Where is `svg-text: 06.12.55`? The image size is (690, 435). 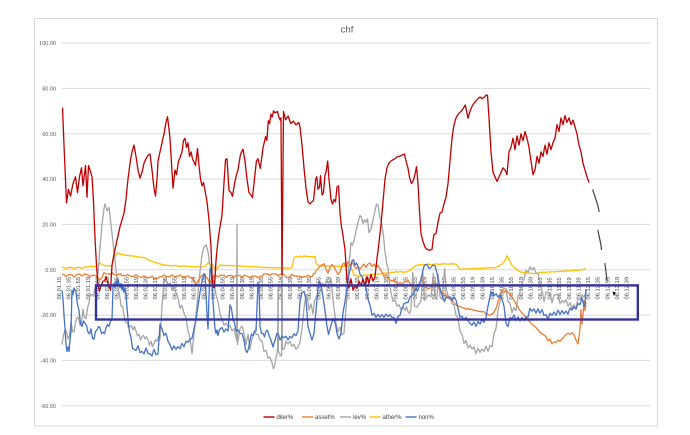 svg-text: 06.12.55 is located at coordinates (608, 288).